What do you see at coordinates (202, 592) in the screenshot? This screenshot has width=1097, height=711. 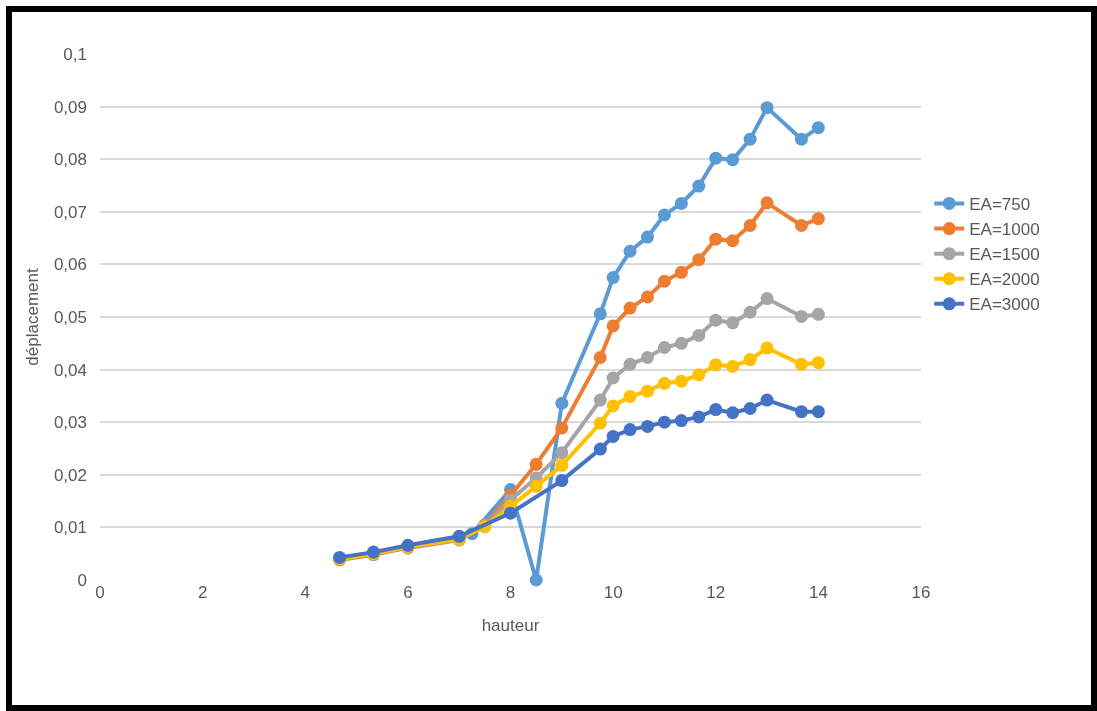 I see `x-tick-label: 2` at bounding box center [202, 592].